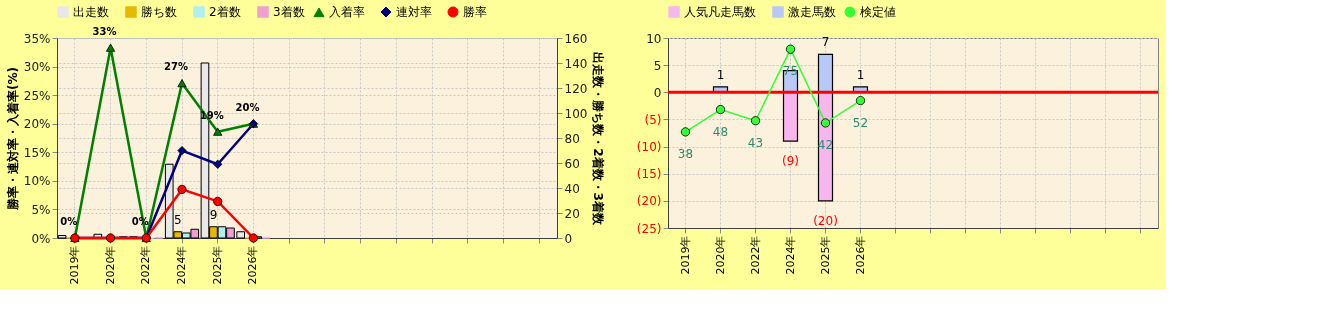 The height and width of the screenshot is (318, 1336). Describe the element at coordinates (37, 38) in the screenshot. I see `y-tick-label: 35%` at that location.